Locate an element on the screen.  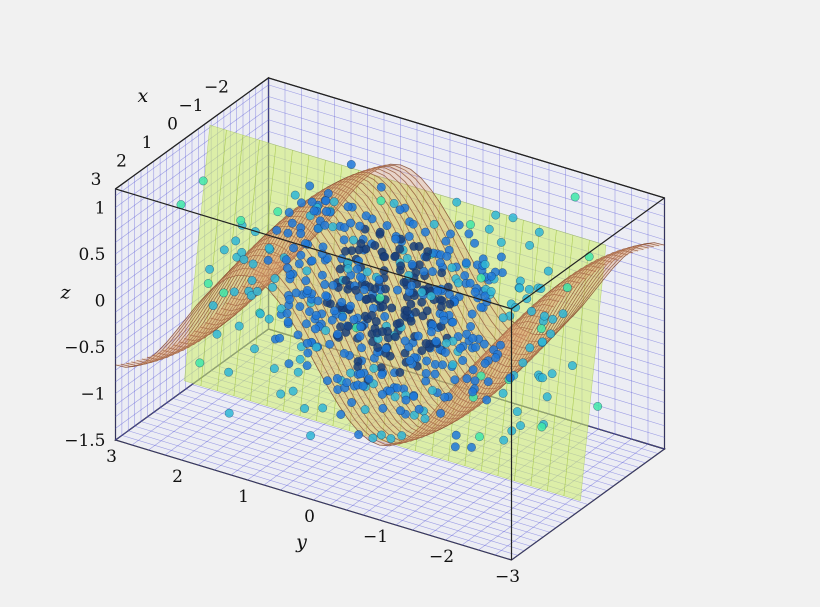
x-tick-label: −1 is located at coordinates (190, 106).